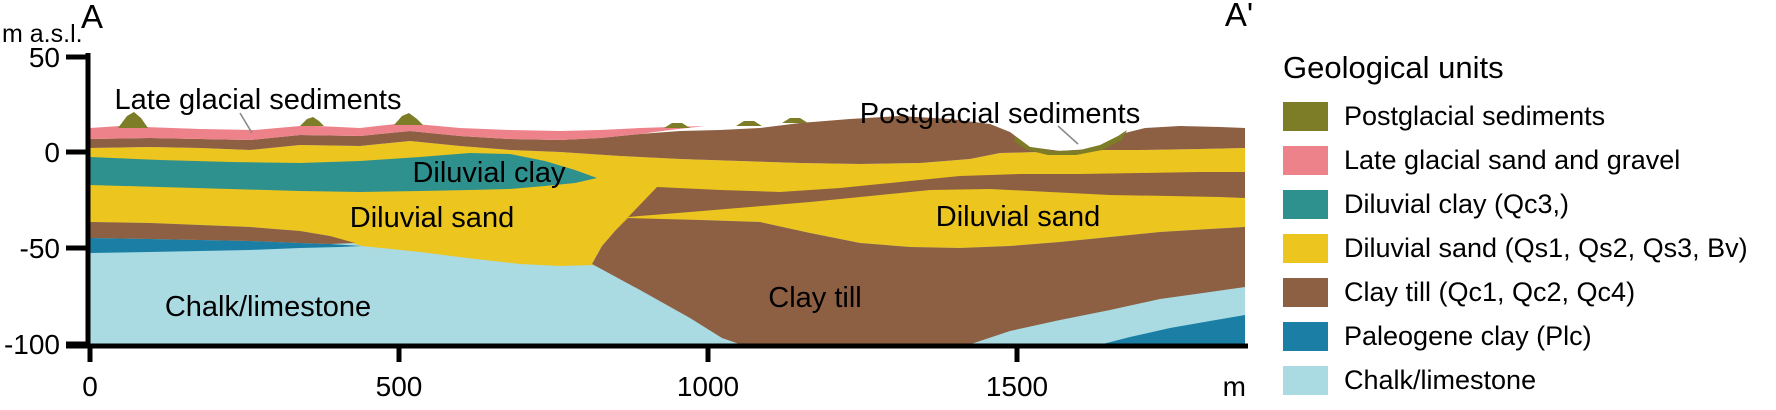 This screenshot has width=1776, height=410. Describe the element at coordinates (1305, 380) in the screenshot. I see `chalk-swatch` at that location.